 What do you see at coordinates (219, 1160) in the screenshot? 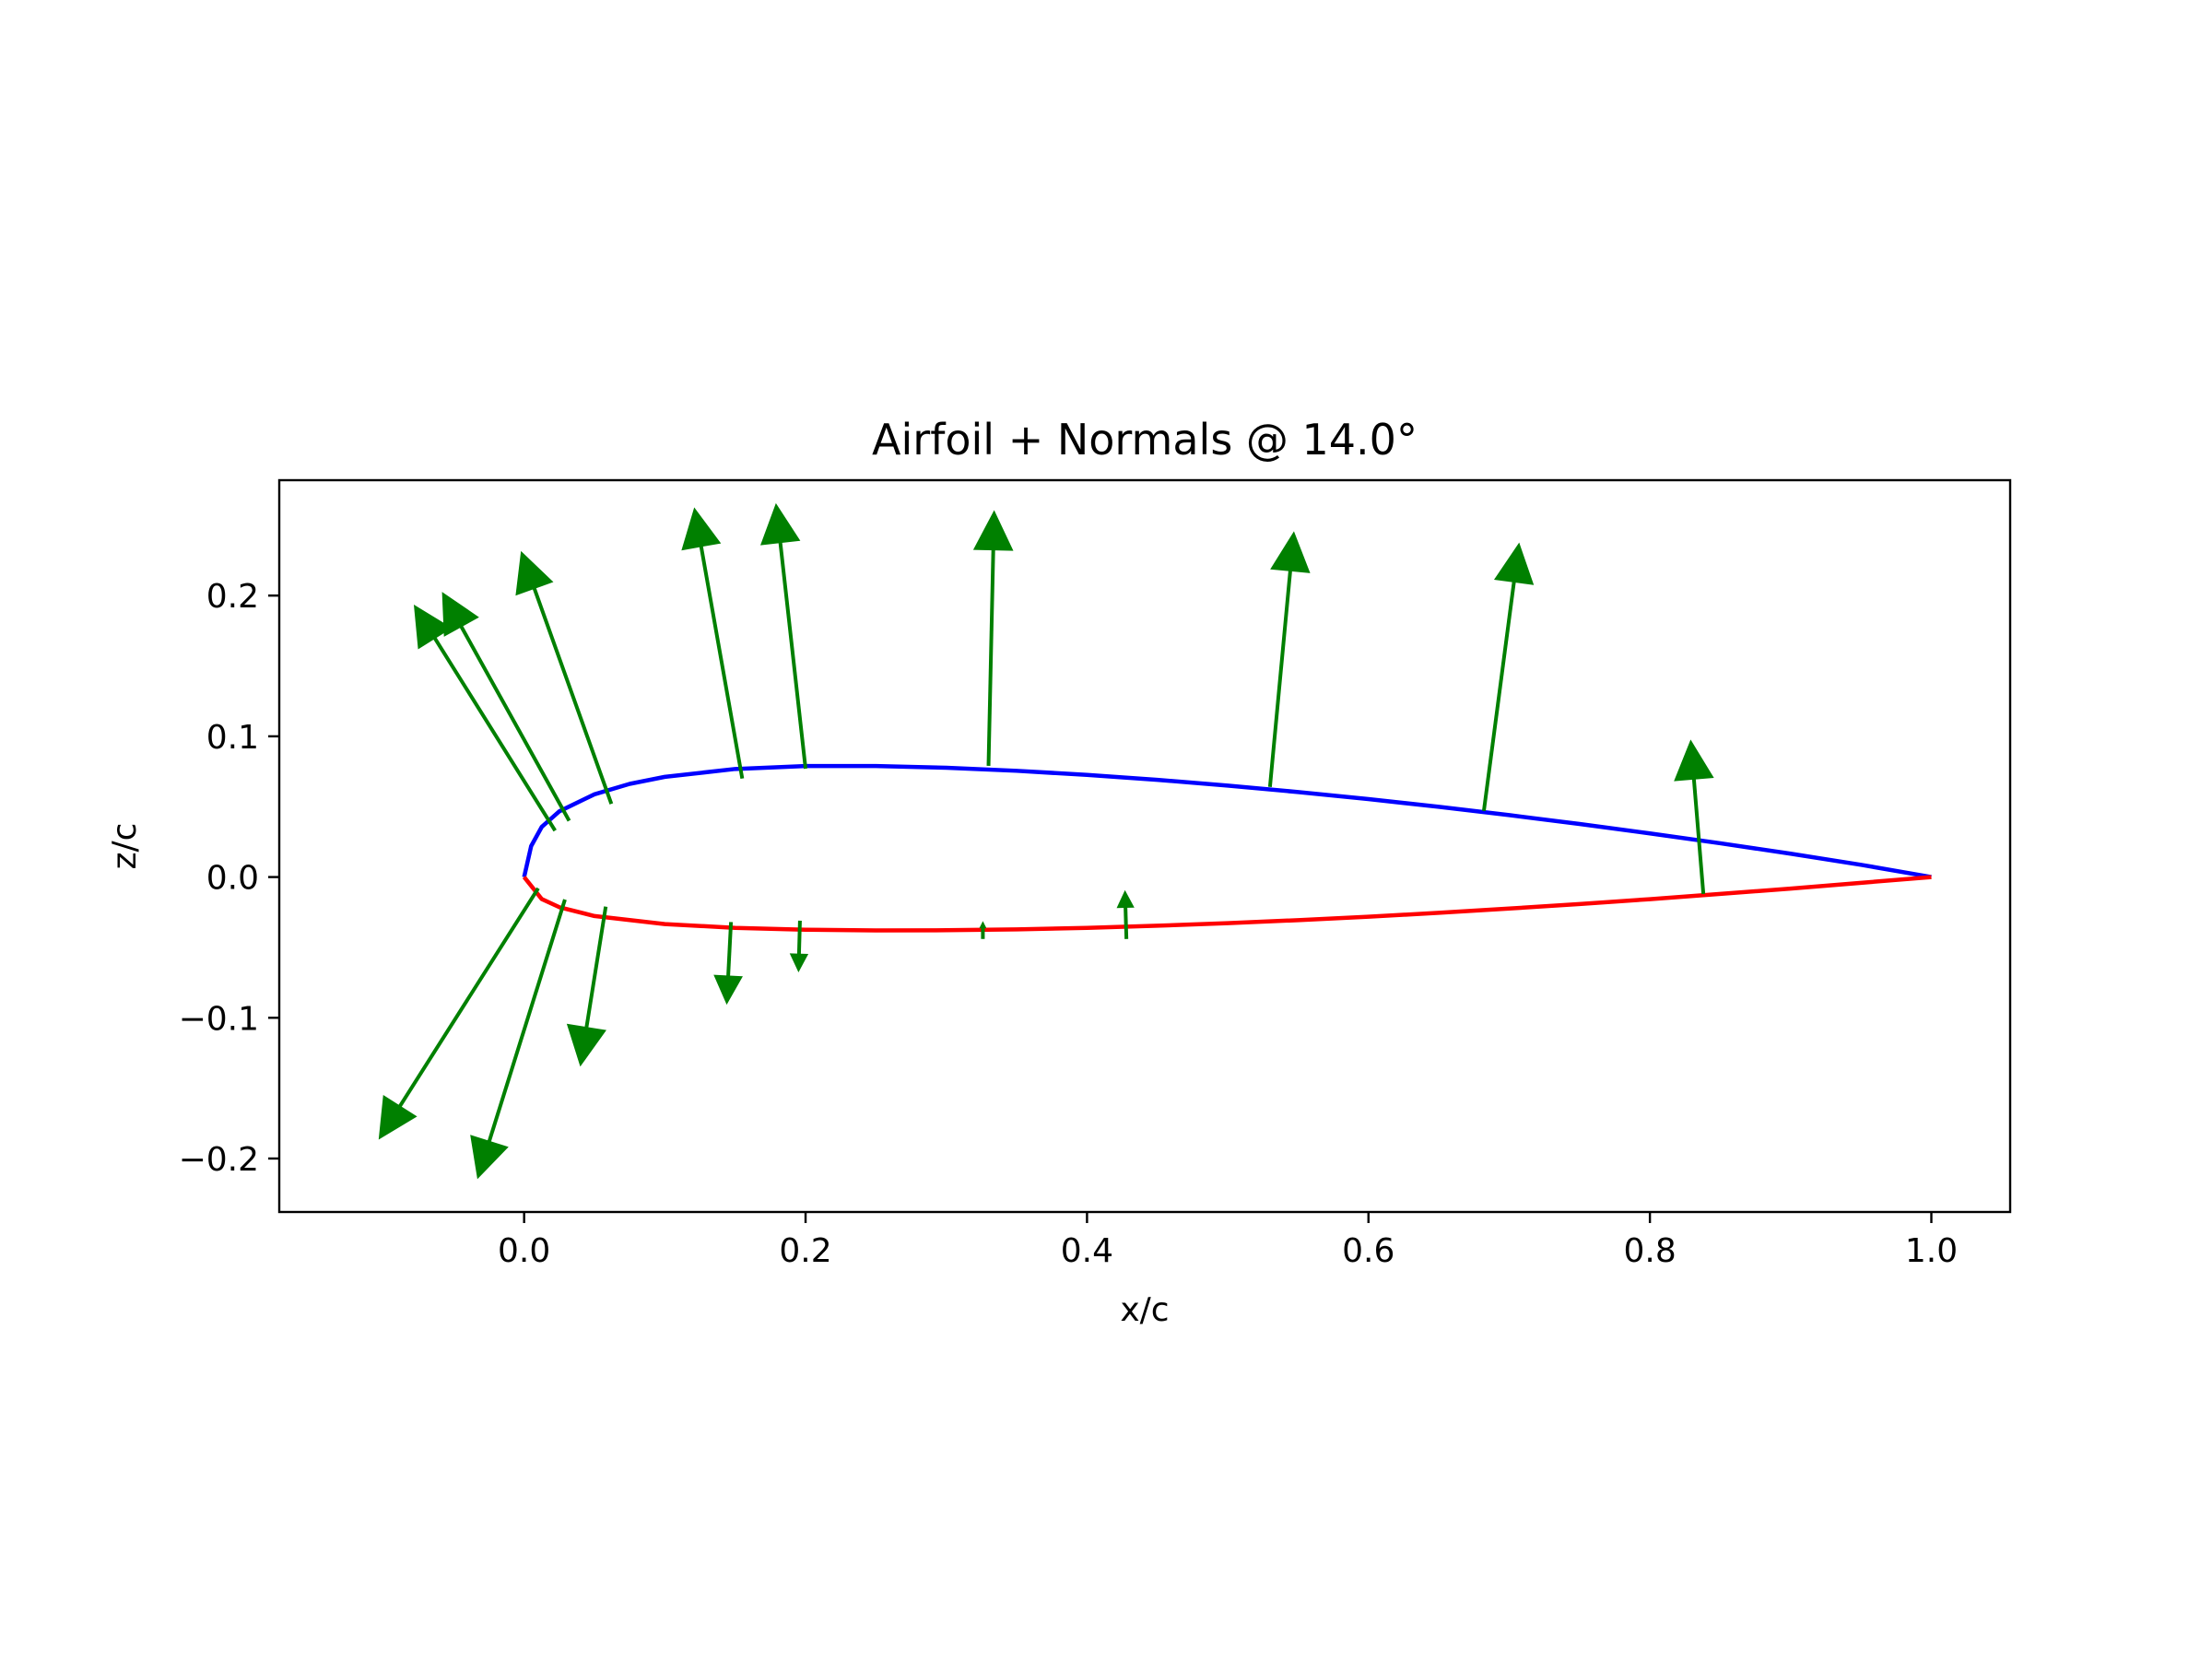
I see `y-tick-label: −0.2` at bounding box center [219, 1160].